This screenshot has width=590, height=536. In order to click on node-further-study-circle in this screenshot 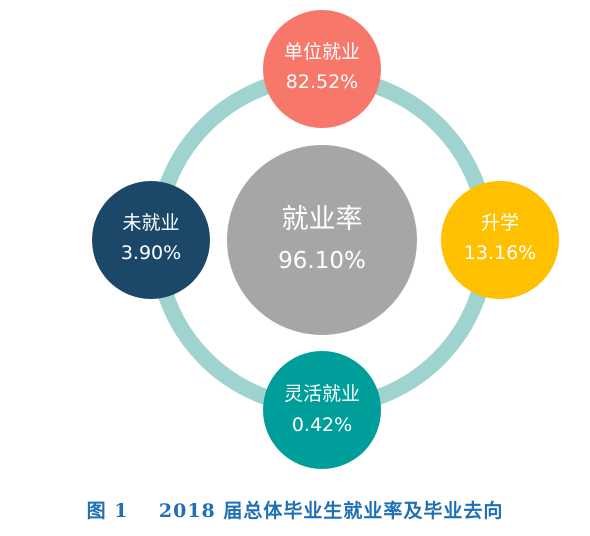, I will do `click(500, 240)`.